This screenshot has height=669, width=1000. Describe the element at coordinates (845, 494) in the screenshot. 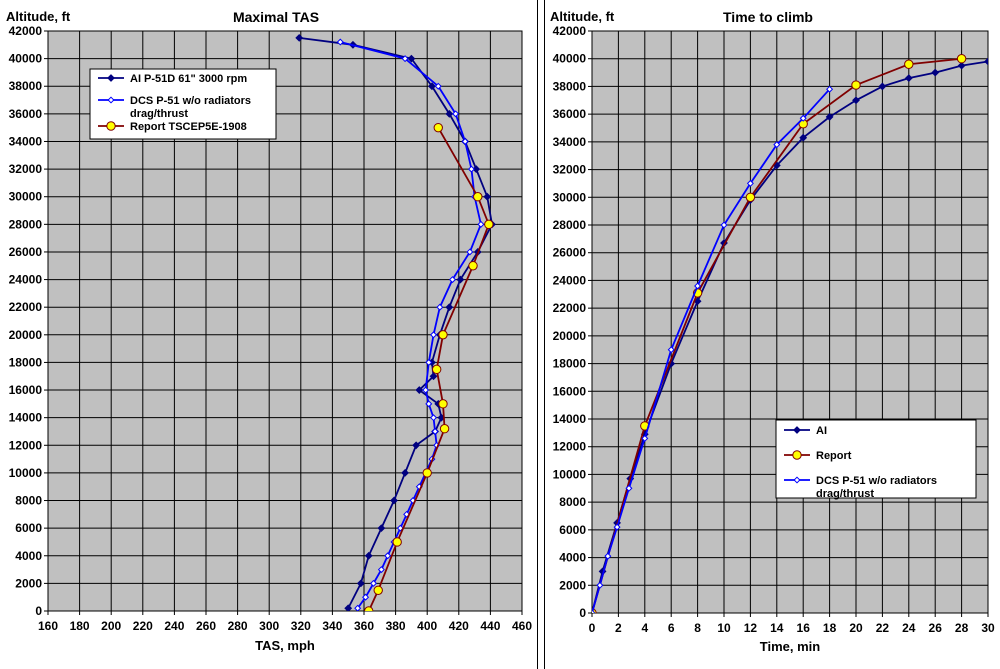

I see `legend-label: drag/thrust` at that location.